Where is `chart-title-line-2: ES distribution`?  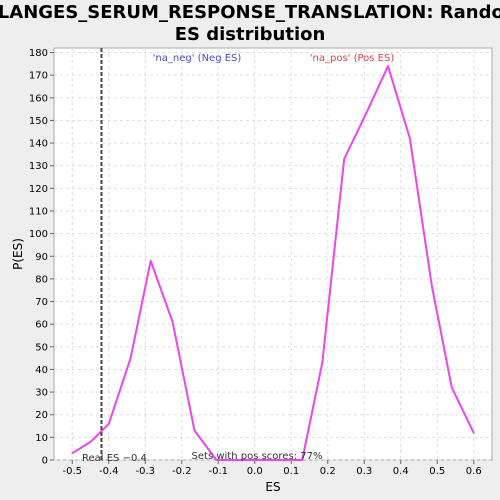
chart-title-line-2: ES distribution is located at coordinates (250, 34).